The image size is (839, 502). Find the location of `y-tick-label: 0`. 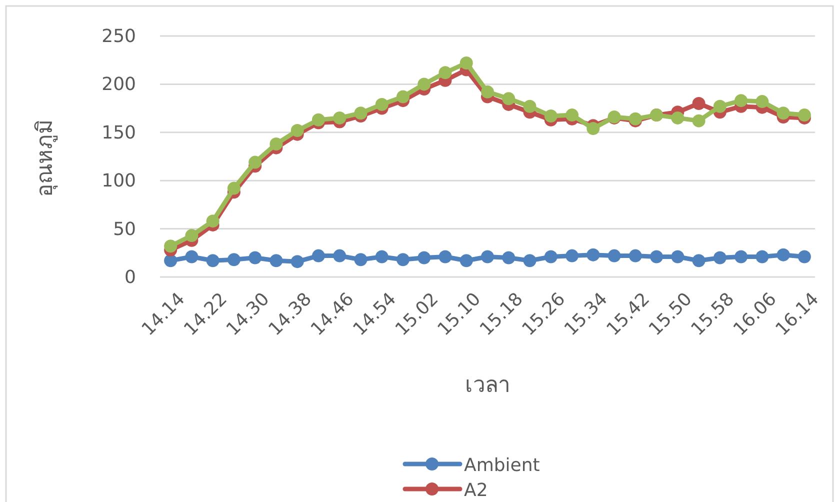

y-tick-label: 0 is located at coordinates (130, 277).